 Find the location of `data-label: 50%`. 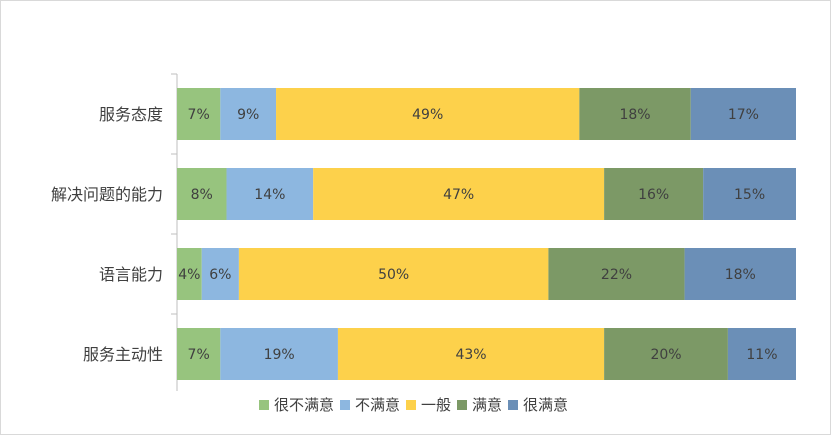

data-label: 50% is located at coordinates (393, 275).